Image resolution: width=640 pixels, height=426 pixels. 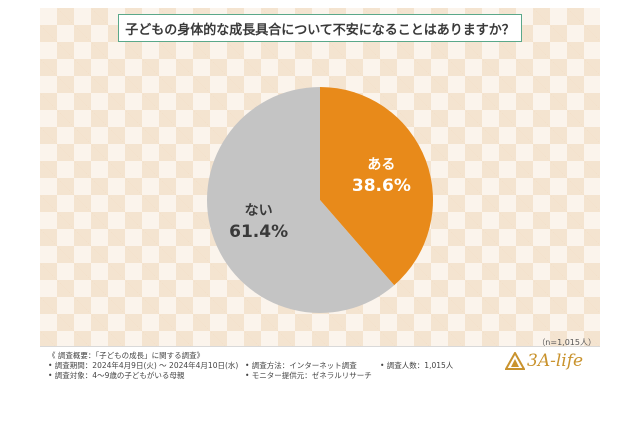 I want to click on logo-text: 3A-life, so click(x=555, y=361).